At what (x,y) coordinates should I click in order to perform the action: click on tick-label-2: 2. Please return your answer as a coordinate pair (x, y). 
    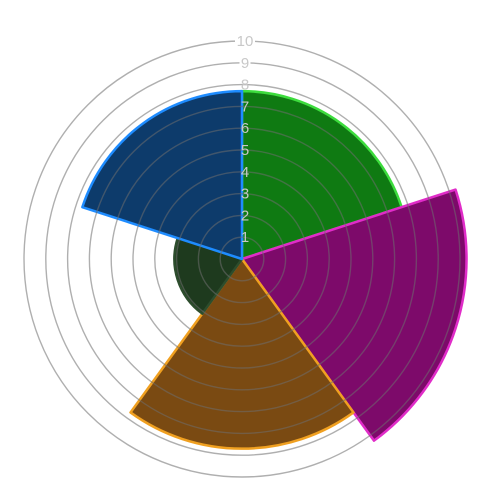
    Looking at the image, I should click on (245, 215).